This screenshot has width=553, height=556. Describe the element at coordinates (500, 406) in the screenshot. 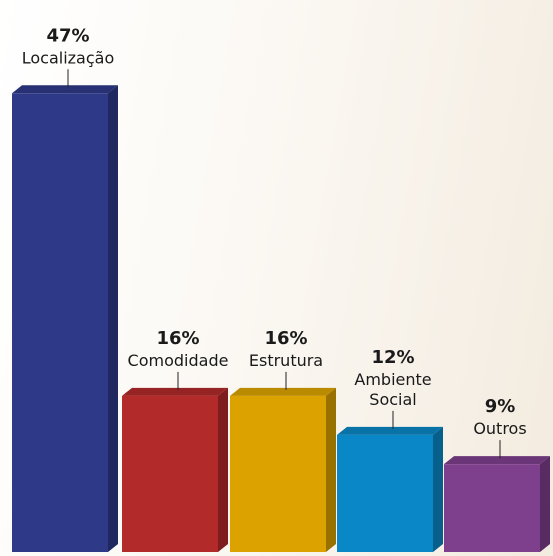

I see `data-label: 9%` at that location.